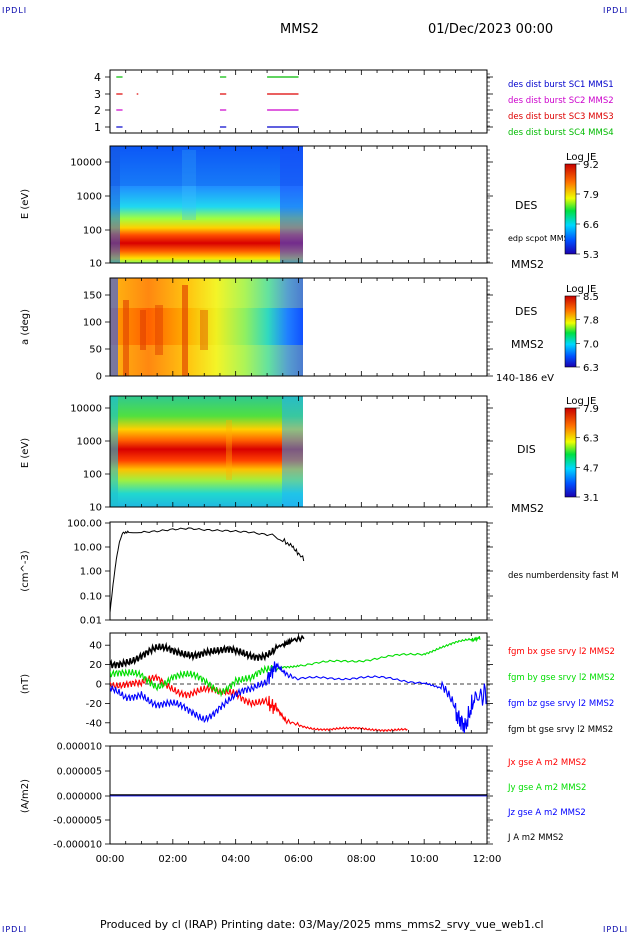  What do you see at coordinates (527, 344) in the screenshot?
I see `spec2-side-label: MMS2` at bounding box center [527, 344].